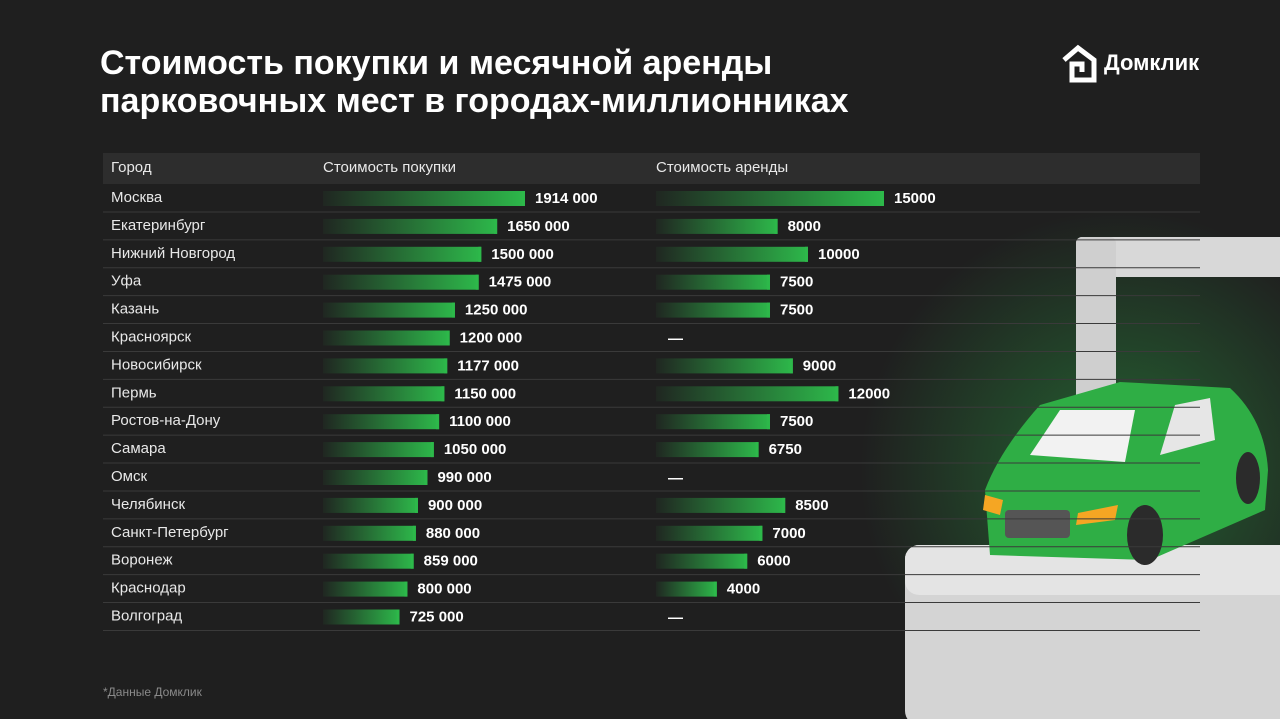  What do you see at coordinates (389, 167) in the screenshot?
I see `column-header: Стоимость покупки` at bounding box center [389, 167].